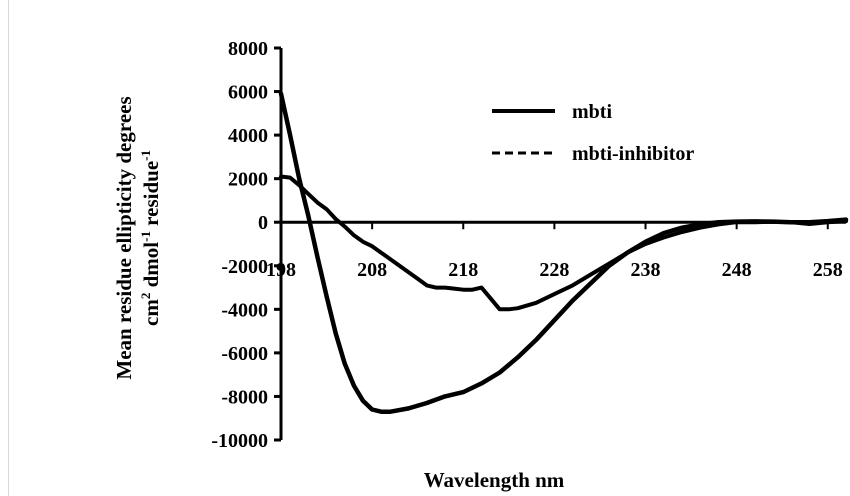 The width and height of the screenshot is (850, 496). What do you see at coordinates (263, 223) in the screenshot?
I see `y-tick-label: 0` at bounding box center [263, 223].